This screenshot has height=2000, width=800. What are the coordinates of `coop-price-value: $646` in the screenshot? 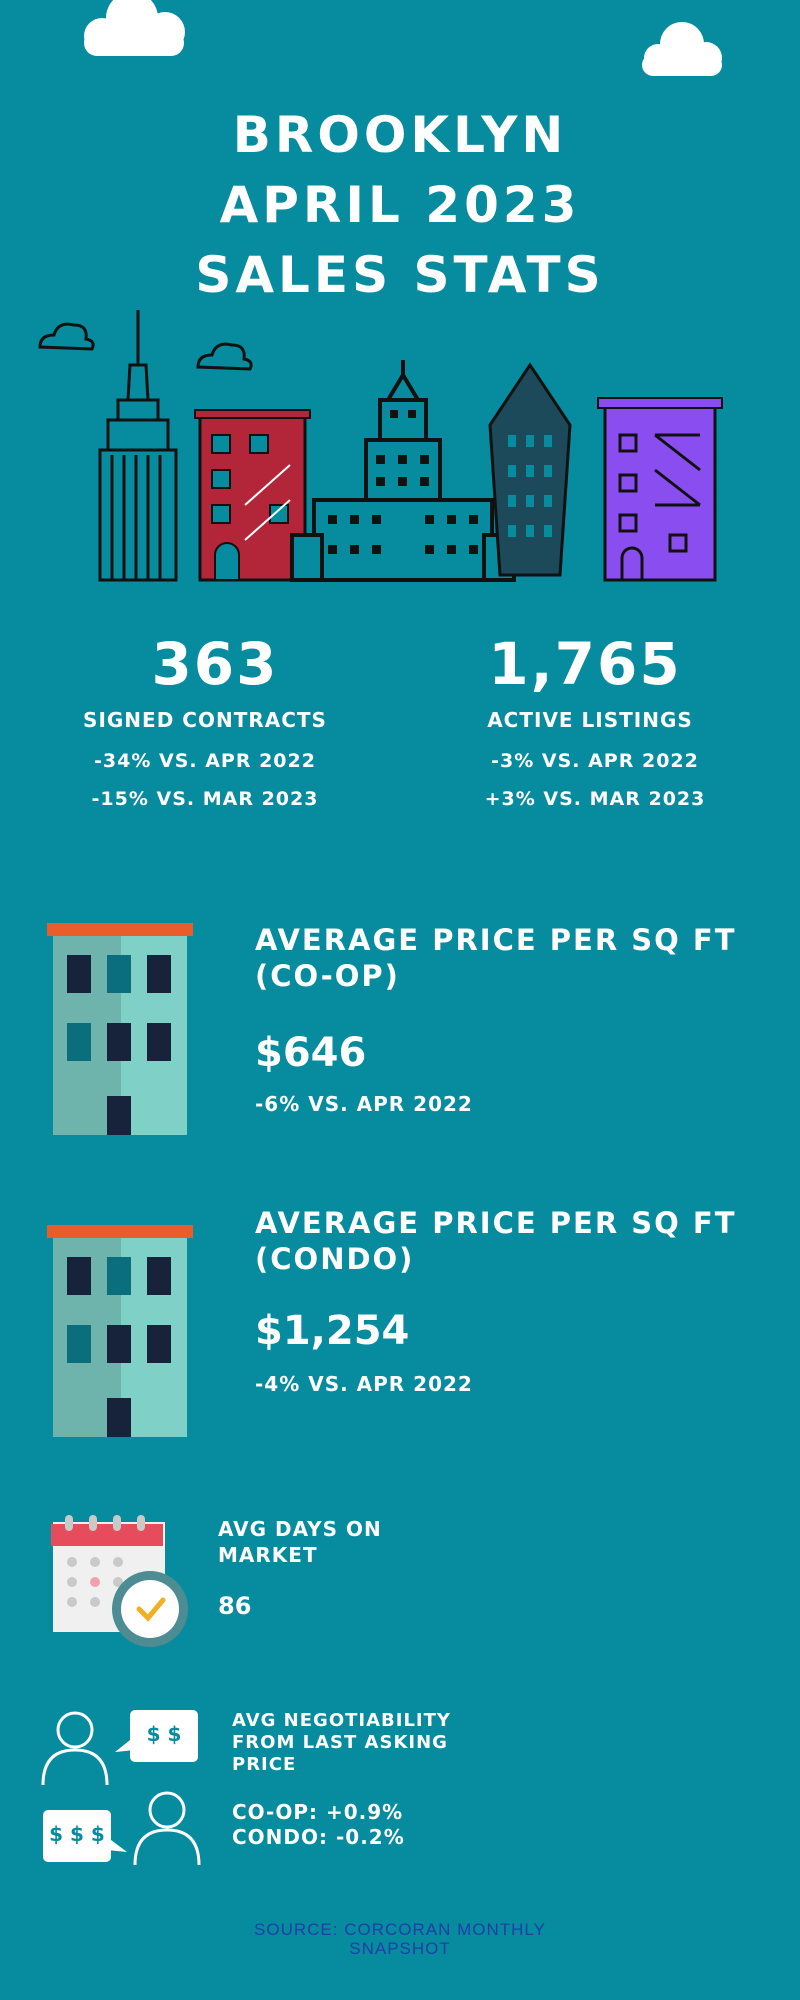 It's located at (311, 1053).